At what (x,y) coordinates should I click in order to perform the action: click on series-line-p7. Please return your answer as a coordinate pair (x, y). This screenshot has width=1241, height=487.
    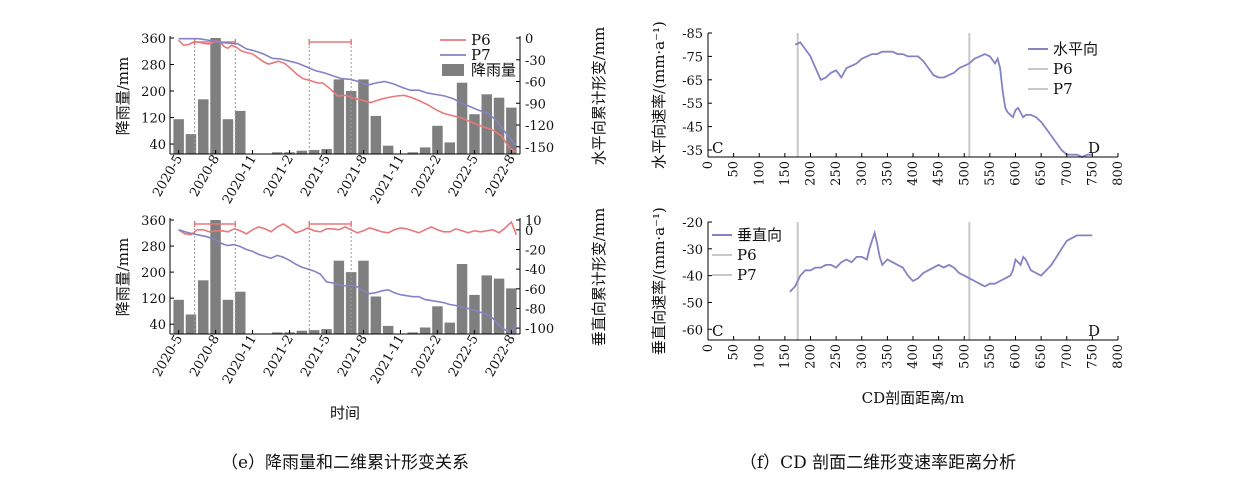
    Looking at the image, I should click on (347, 281).